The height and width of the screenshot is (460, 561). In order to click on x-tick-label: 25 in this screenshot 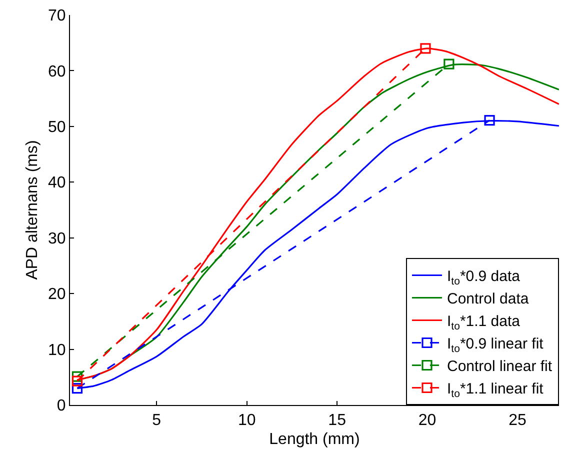, I will do `click(517, 421)`.